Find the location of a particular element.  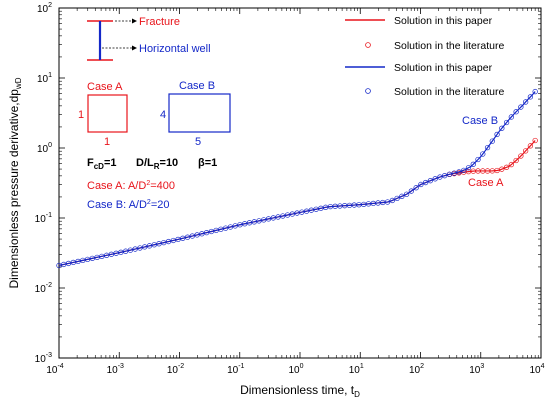

well-arrow-icon is located at coordinates (134, 48).